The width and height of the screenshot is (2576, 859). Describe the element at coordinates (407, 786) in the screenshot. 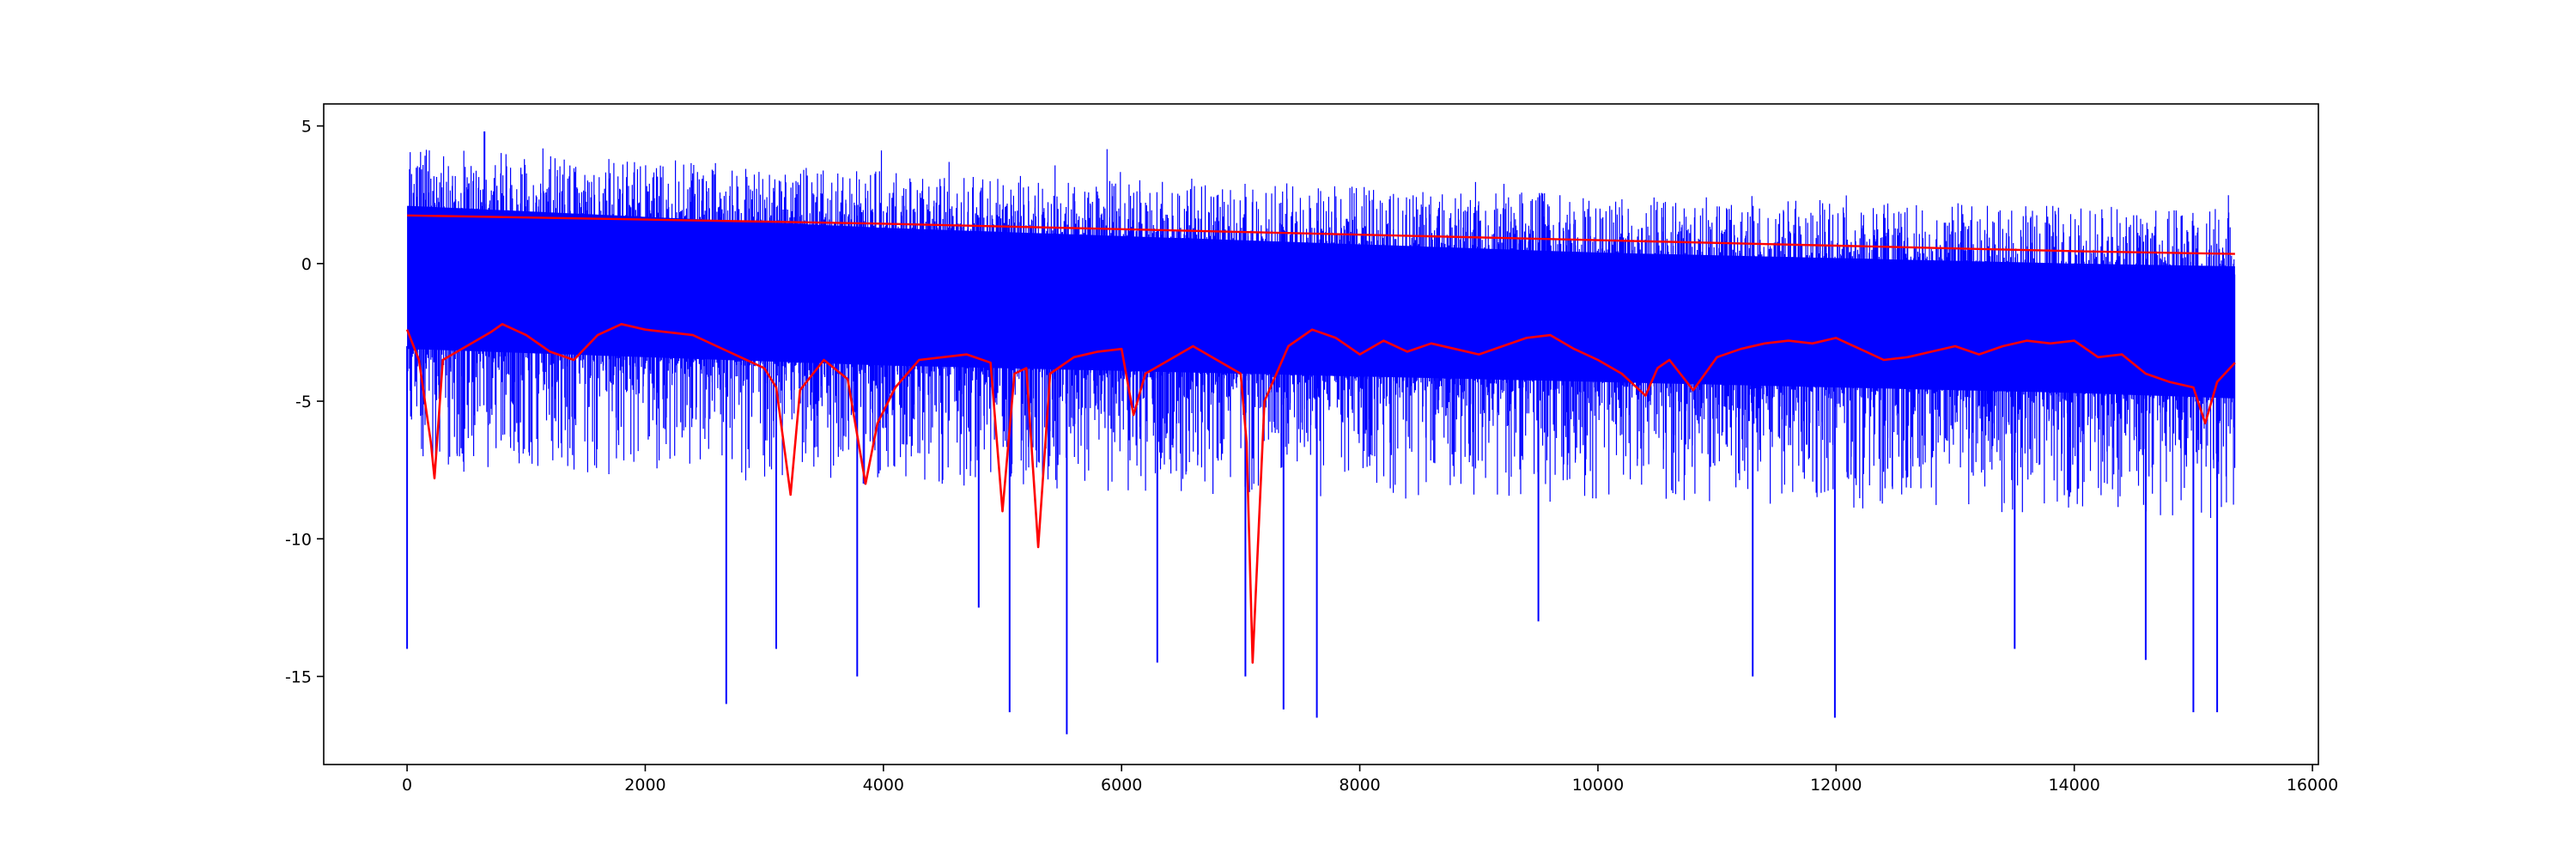

I see `x-tick-label: 0` at that location.